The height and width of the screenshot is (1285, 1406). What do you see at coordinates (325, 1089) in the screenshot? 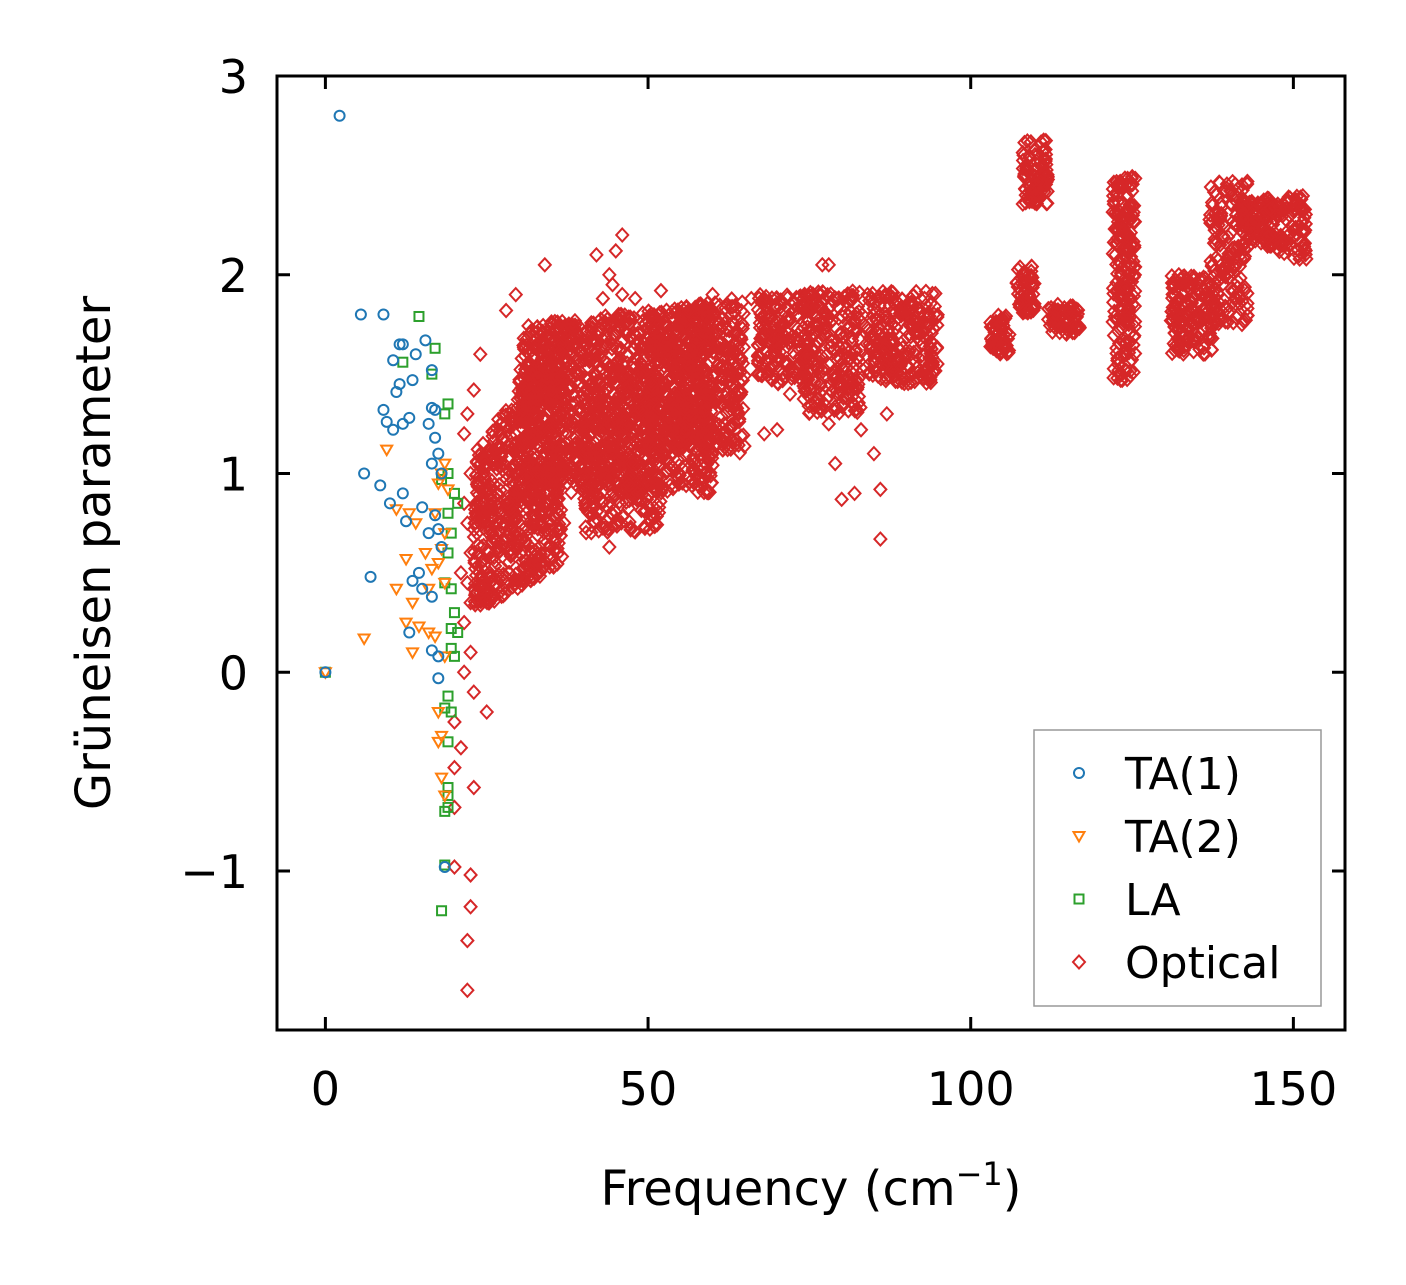
I see `x-tick-label: 0` at bounding box center [325, 1089].